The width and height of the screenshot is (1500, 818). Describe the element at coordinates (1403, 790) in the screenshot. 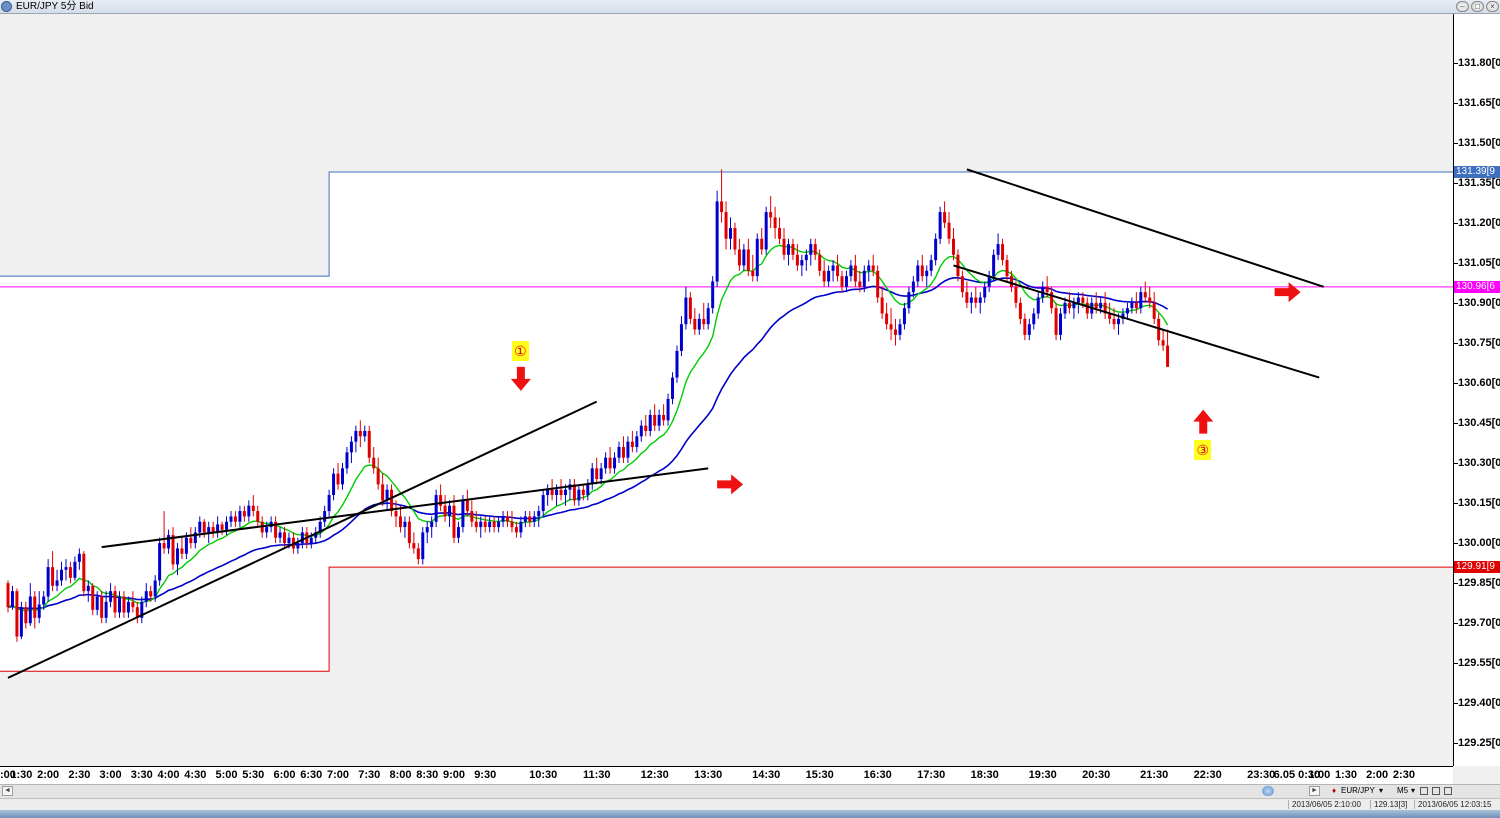

I see `timeframe-selector: M5` at that location.